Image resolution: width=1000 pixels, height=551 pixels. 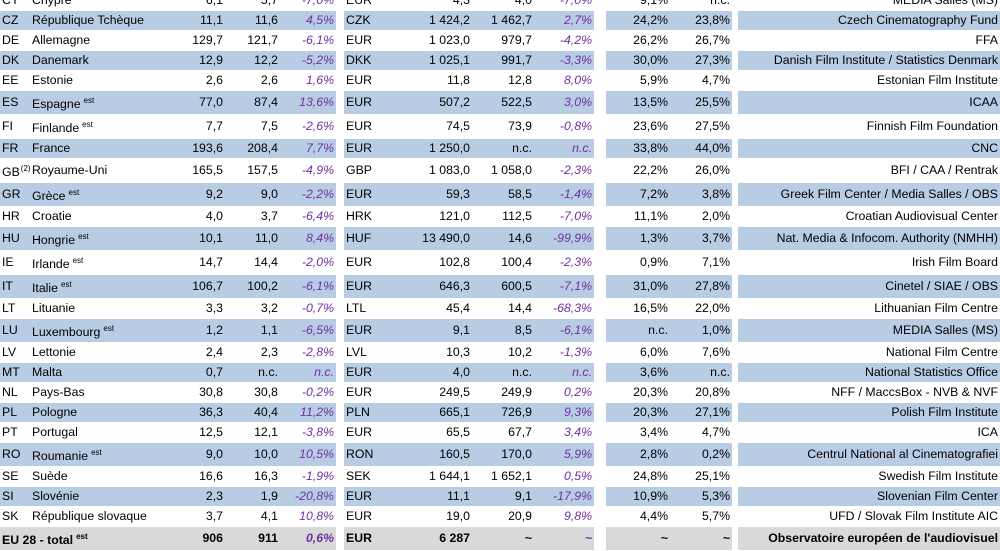 I want to click on box-office-change-cell: 9,3%, so click(x=564, y=412).